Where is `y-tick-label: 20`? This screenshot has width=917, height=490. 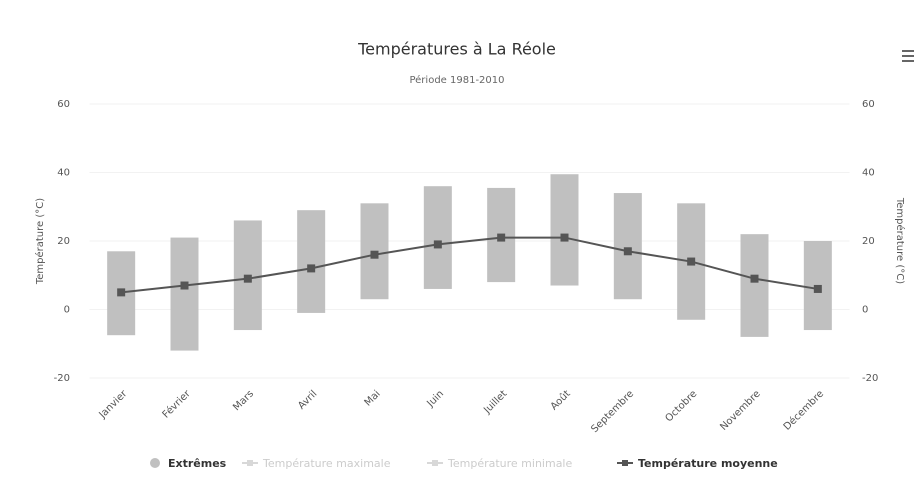 y-tick-label: 20 is located at coordinates (63, 241).